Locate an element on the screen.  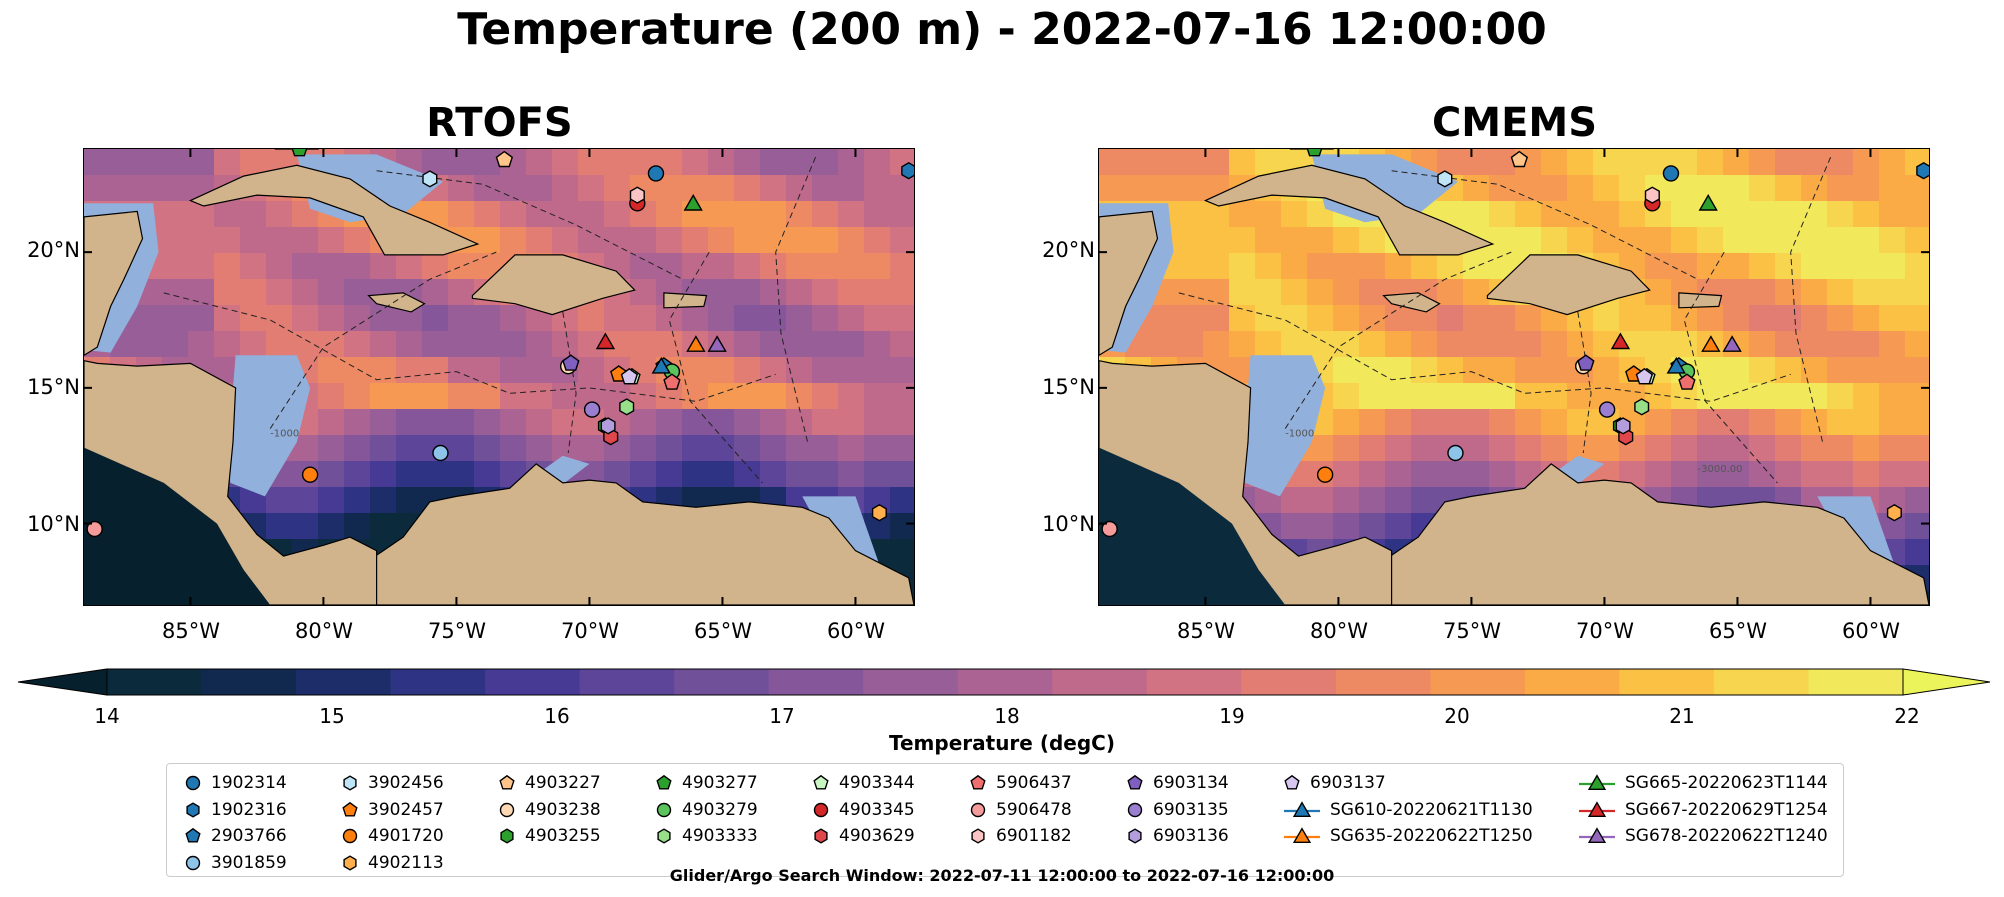
legend-label: 6903135 is located at coordinates (1191, 809).